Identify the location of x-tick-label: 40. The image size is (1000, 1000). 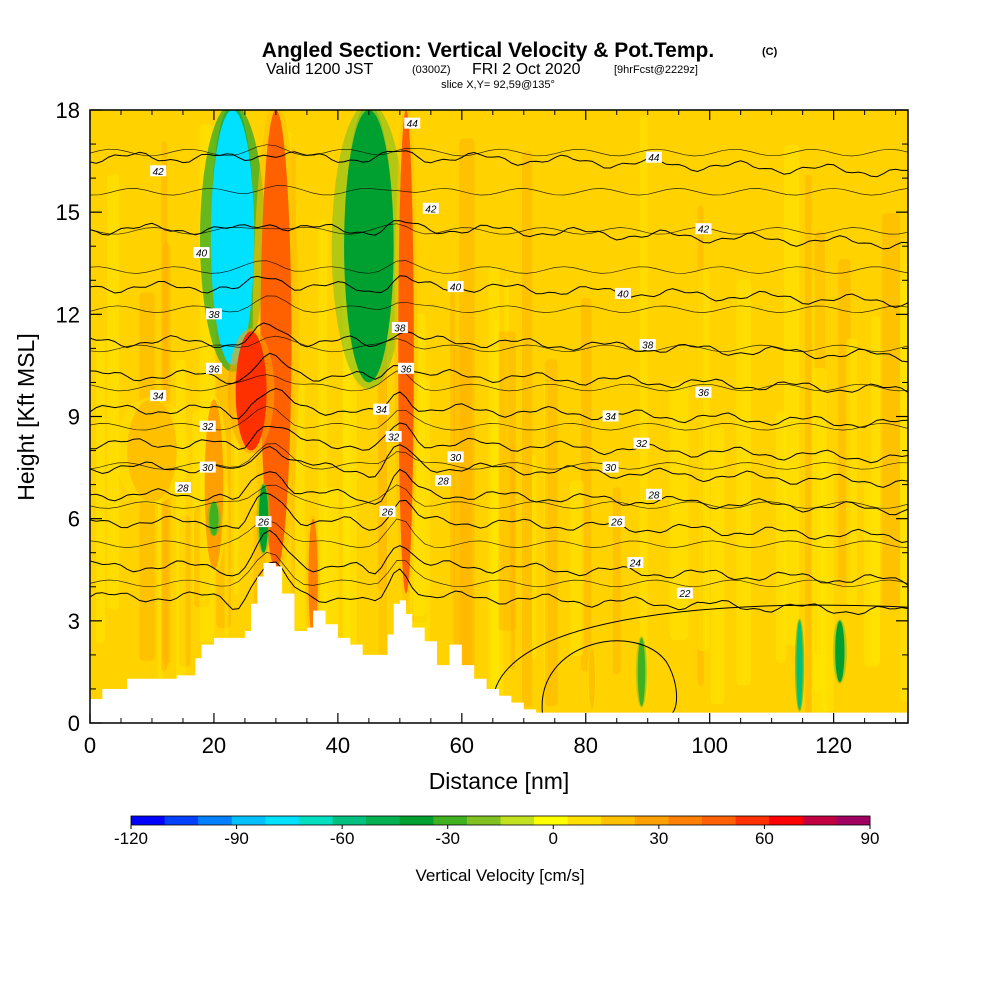
(338, 745).